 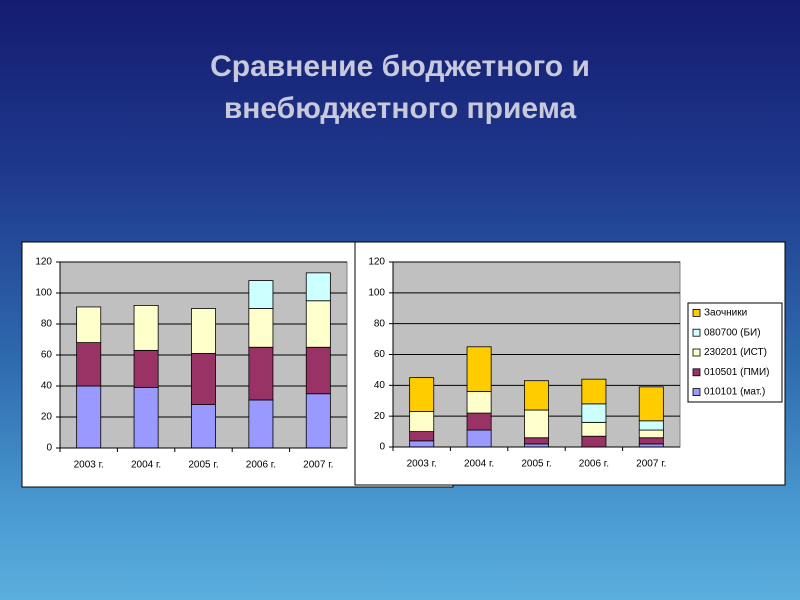 I want to click on legend-label: 010501 (ПМИ), so click(x=737, y=372).